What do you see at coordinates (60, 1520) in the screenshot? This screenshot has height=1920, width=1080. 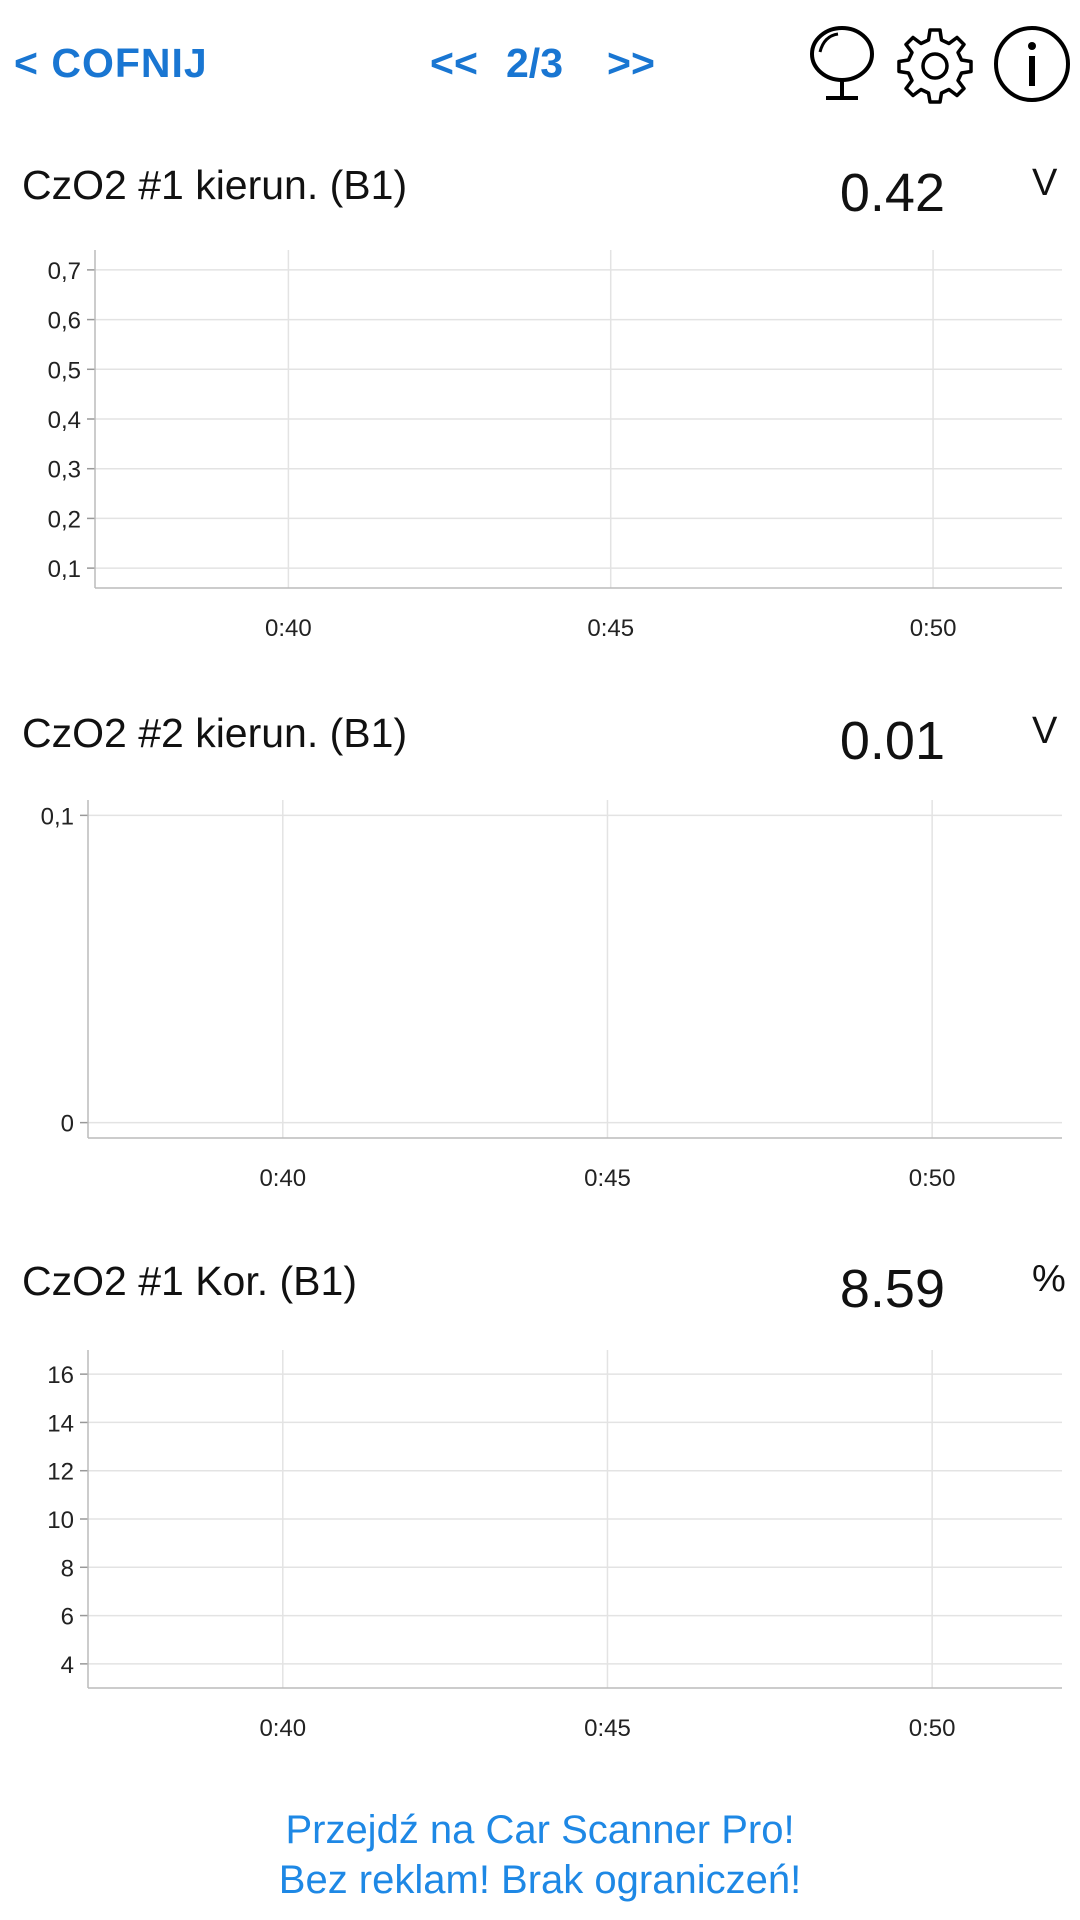 I see `y-tick-label: 10` at bounding box center [60, 1520].